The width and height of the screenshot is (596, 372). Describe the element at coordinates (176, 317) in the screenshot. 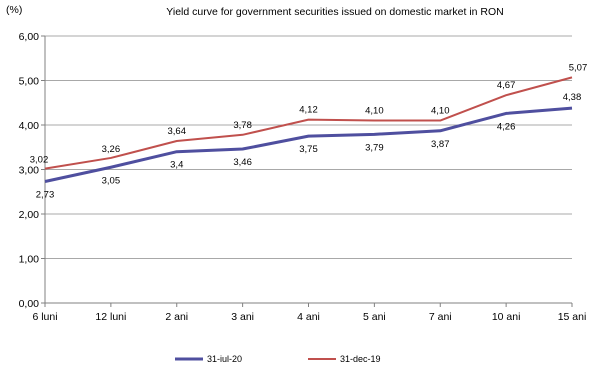

I see `x-tick-label: 2 ani` at that location.